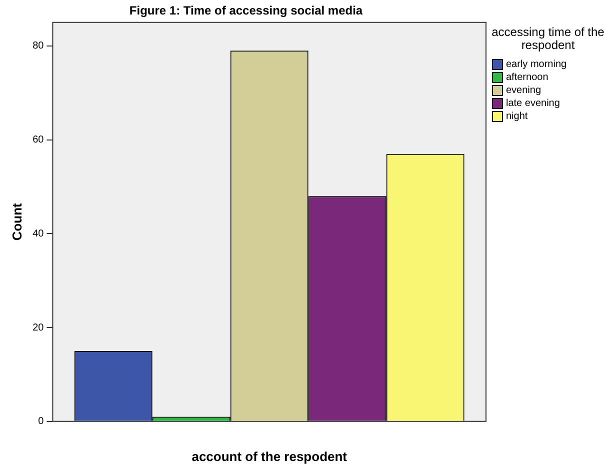 This screenshot has width=616, height=473. Describe the element at coordinates (524, 90) in the screenshot. I see `legend-label: evening` at that location.